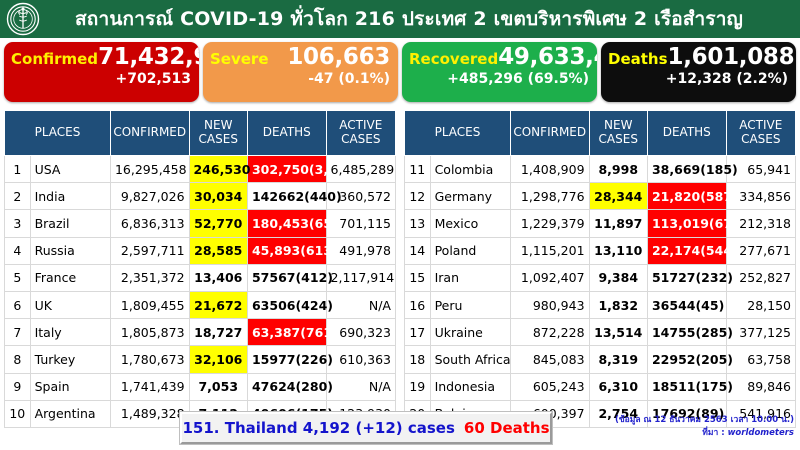  What do you see at coordinates (70, 223) in the screenshot?
I see `cell-place: Brazil` at bounding box center [70, 223].